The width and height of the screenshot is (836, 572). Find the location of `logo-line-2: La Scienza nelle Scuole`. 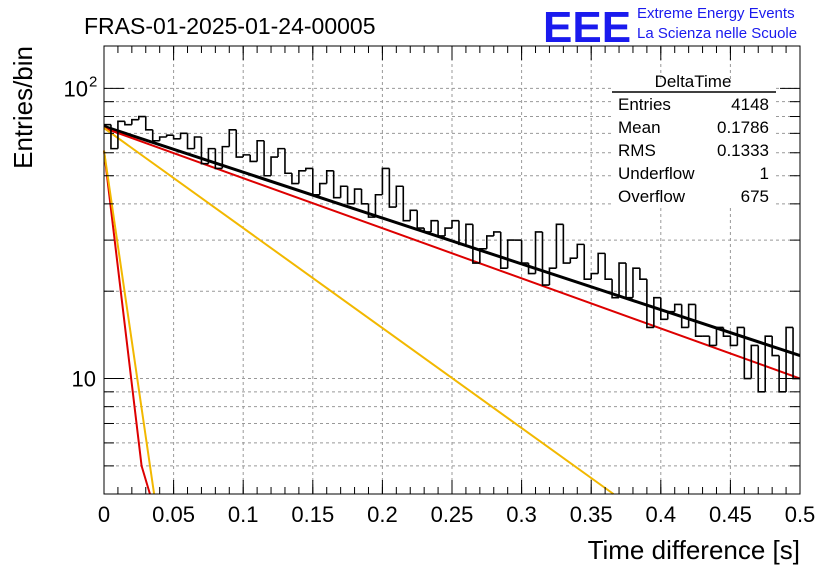

logo-line-2: La Scienza nelle Scuole is located at coordinates (717, 33).